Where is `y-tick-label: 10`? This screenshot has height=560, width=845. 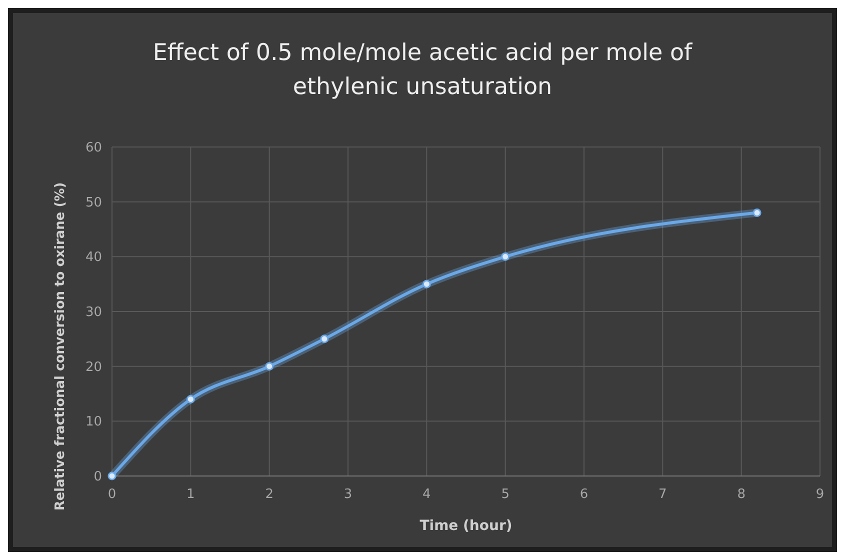
y-tick-label: 10 is located at coordinates (93, 422).